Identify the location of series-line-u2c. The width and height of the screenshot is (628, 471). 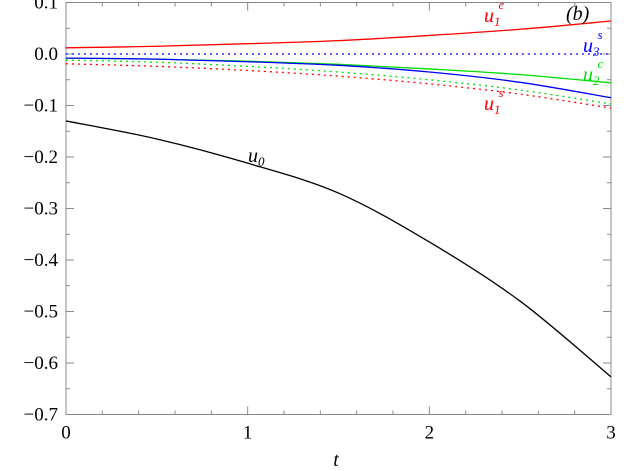
(338, 70).